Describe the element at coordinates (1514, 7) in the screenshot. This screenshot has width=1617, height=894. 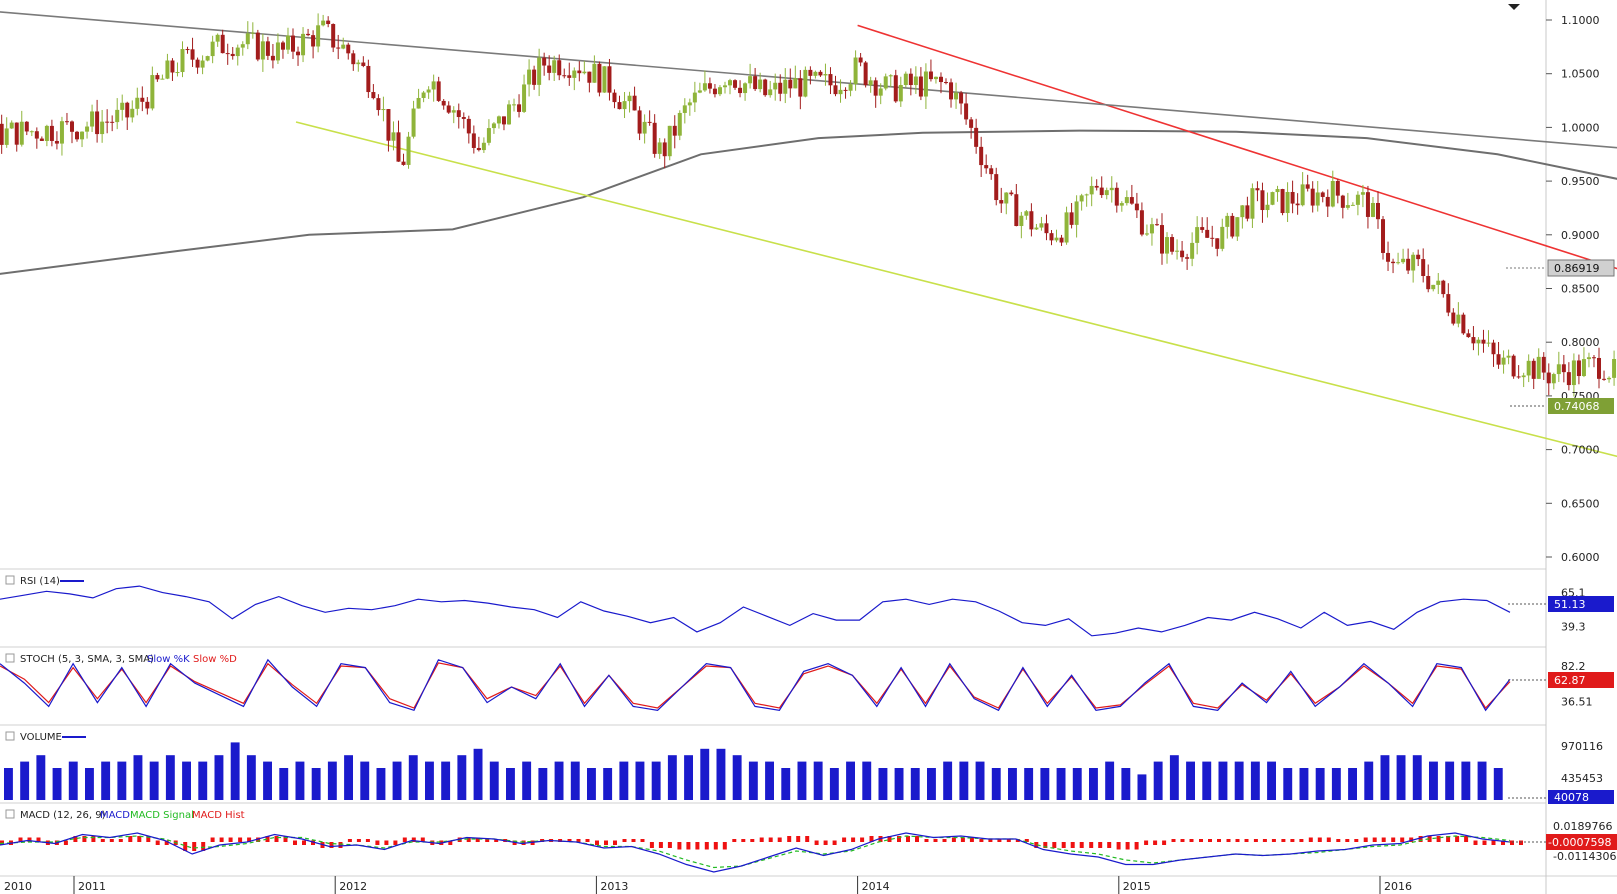
I see `triangle-down-icon` at that location.